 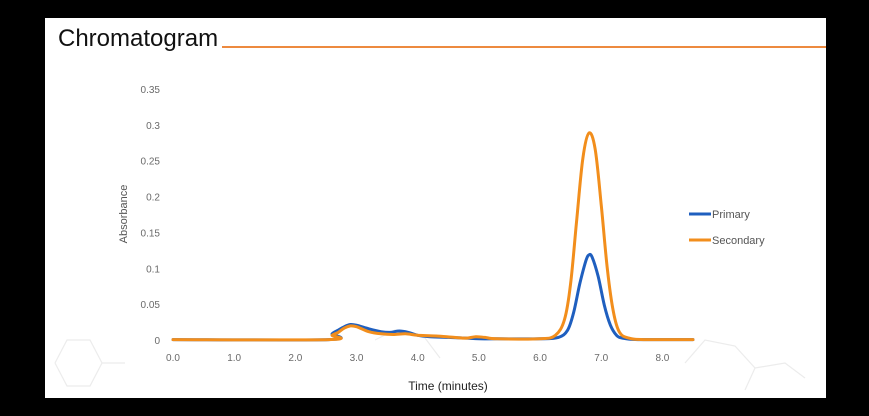 I want to click on x-tick-label: 6.0, so click(x=540, y=358).